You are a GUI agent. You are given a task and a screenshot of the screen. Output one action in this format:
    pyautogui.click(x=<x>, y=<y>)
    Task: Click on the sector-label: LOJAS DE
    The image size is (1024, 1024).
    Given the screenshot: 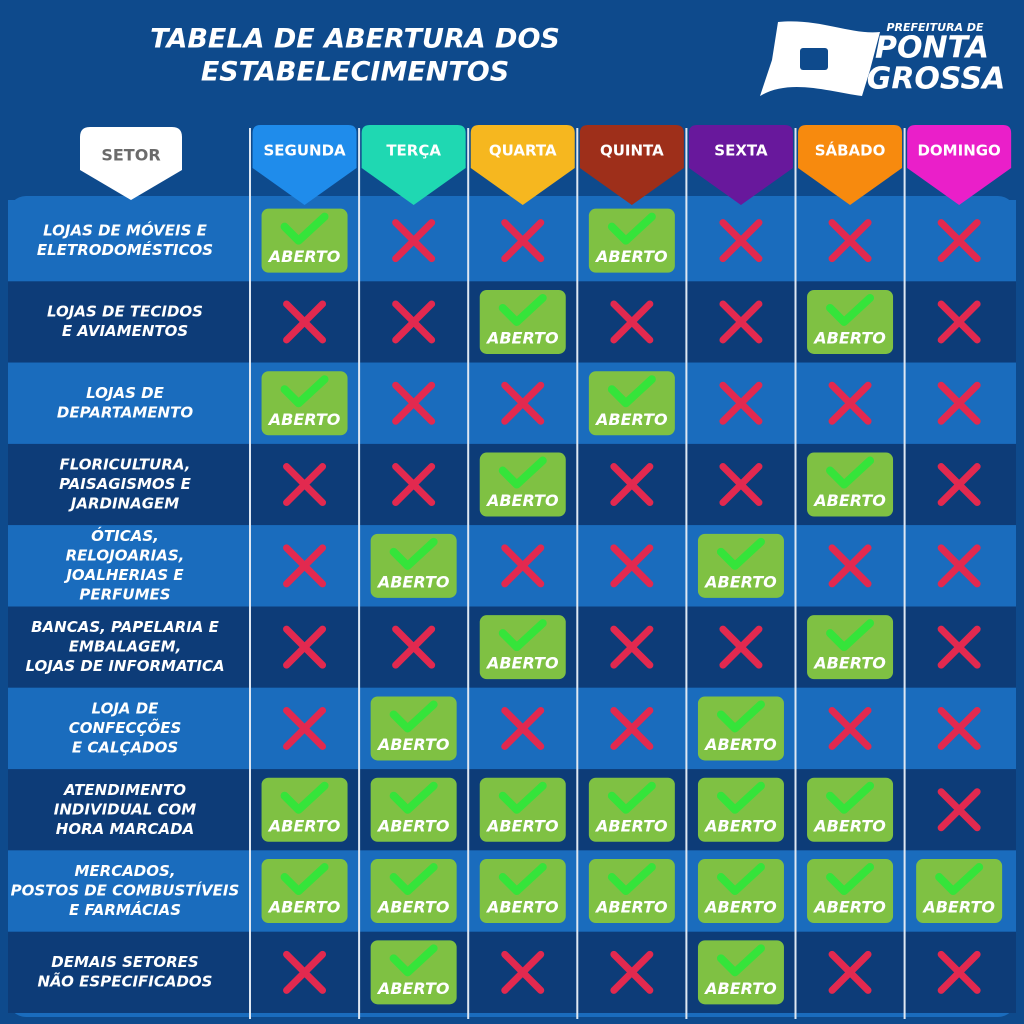 What is the action you would take?
    pyautogui.click(x=125, y=393)
    